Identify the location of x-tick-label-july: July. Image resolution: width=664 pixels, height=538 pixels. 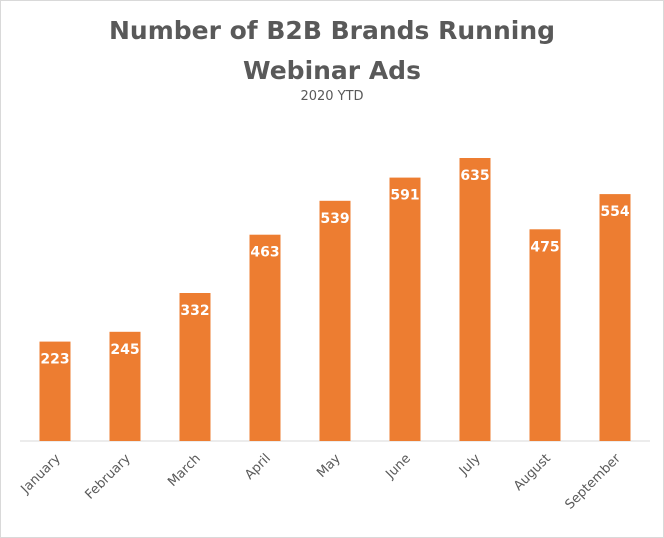
(470, 465).